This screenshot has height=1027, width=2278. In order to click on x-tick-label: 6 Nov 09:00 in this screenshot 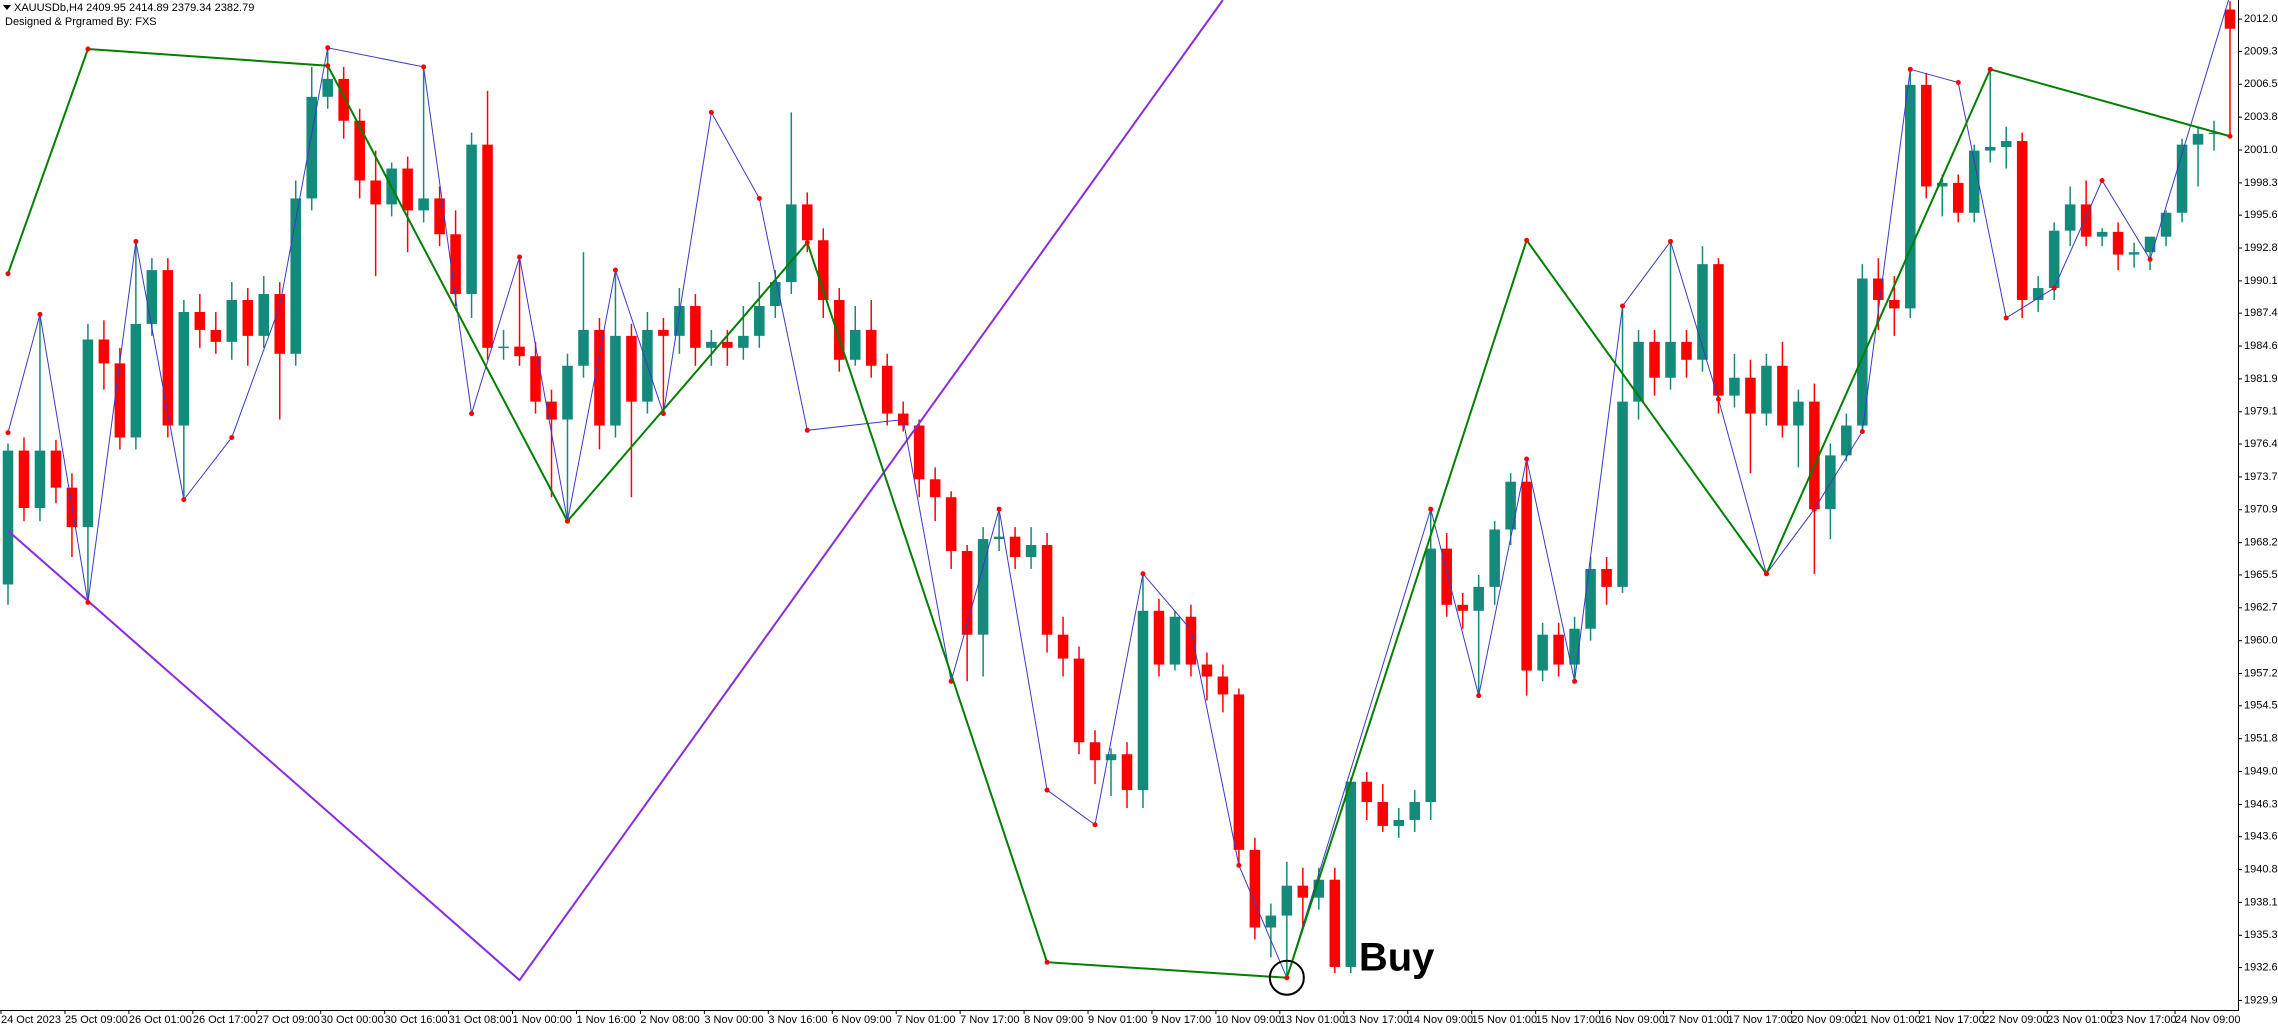, I will do `click(861, 1020)`.